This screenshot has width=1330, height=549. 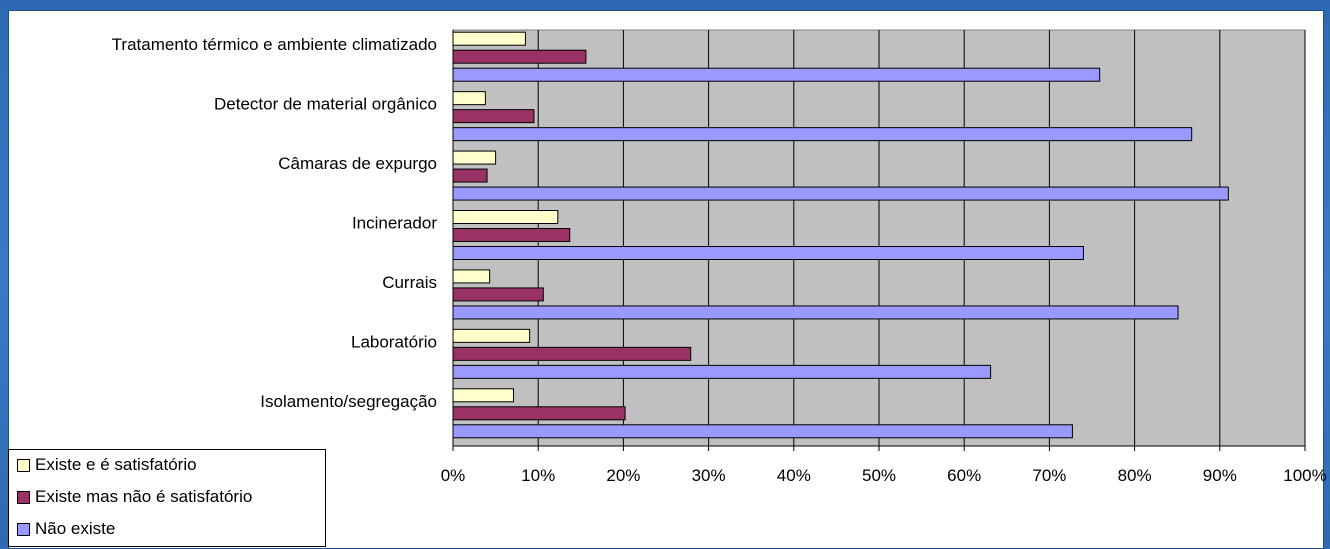 I want to click on legend-item-nao-satisfatorio: Existe mas não é satisfatório, so click(x=134, y=497).